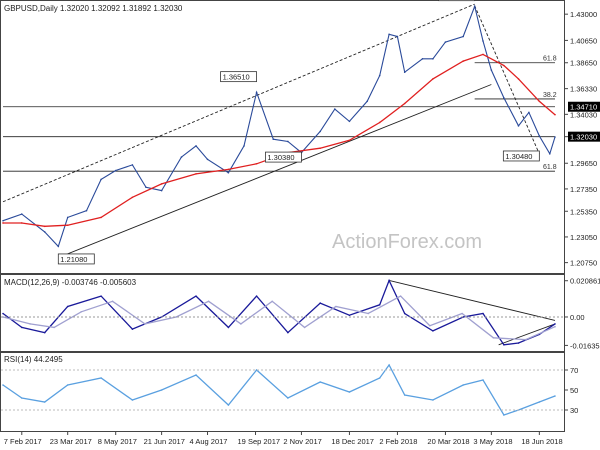 The width and height of the screenshot is (600, 450). Describe the element at coordinates (527, 334) in the screenshot. I see `trend-line` at that location.